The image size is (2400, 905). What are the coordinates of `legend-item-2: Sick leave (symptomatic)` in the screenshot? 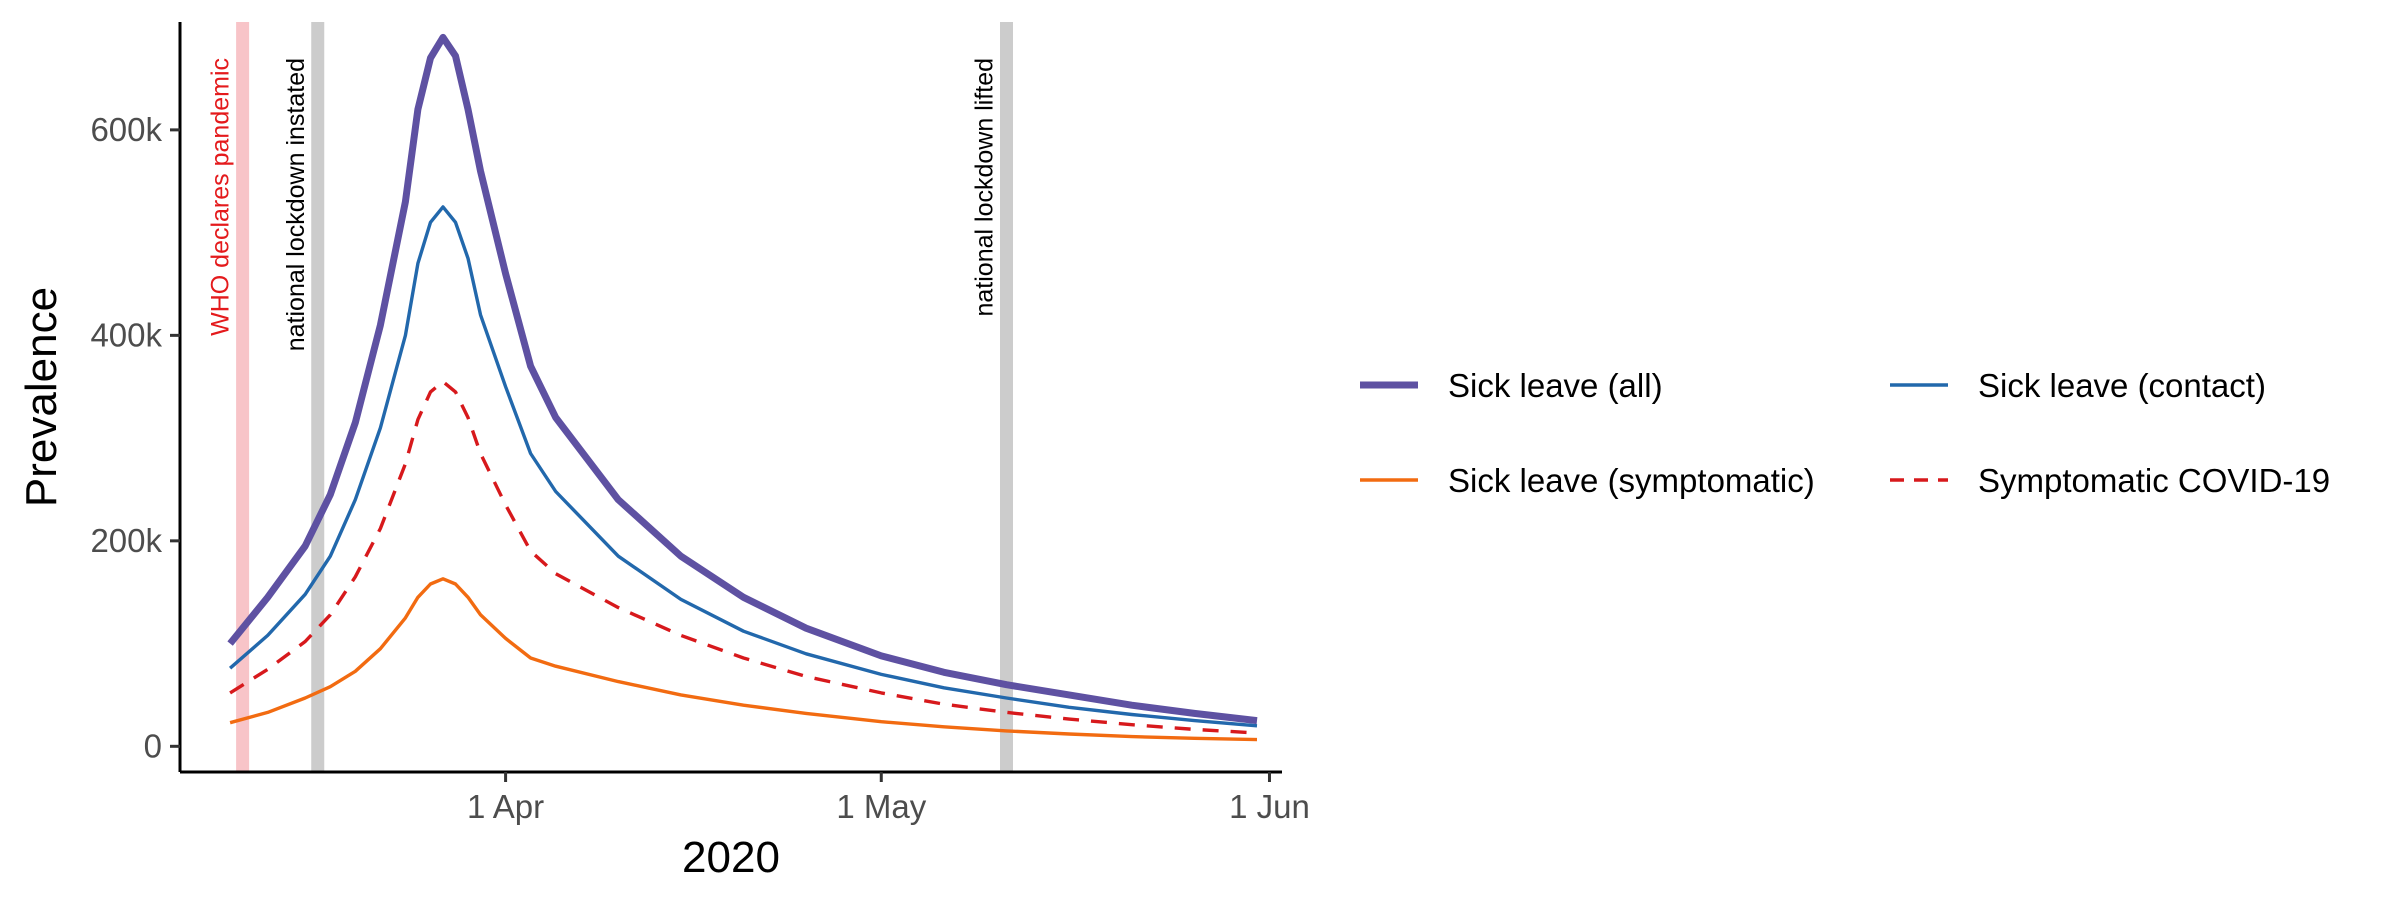 It's located at (1587, 480).